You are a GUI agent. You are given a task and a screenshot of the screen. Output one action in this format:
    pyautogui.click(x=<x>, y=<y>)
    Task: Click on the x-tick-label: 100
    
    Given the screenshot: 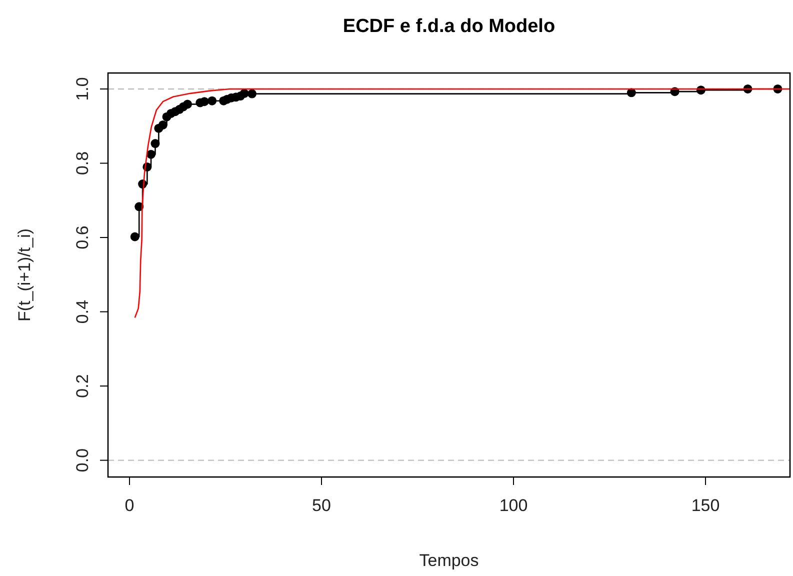 What is the action you would take?
    pyautogui.click(x=513, y=505)
    